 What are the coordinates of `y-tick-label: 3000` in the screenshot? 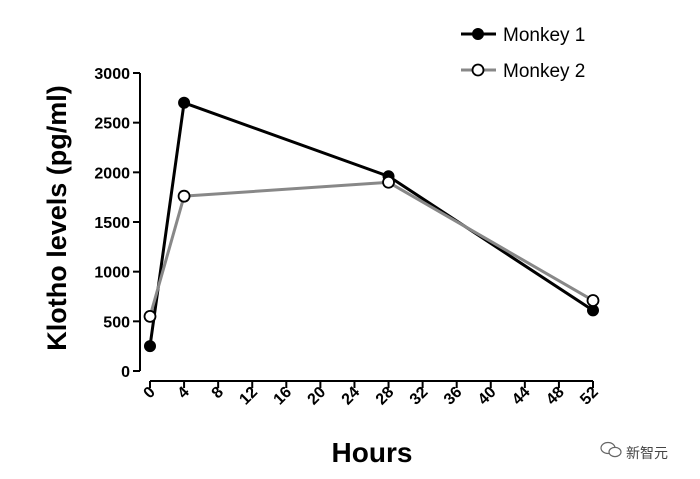 It's located at (112, 74).